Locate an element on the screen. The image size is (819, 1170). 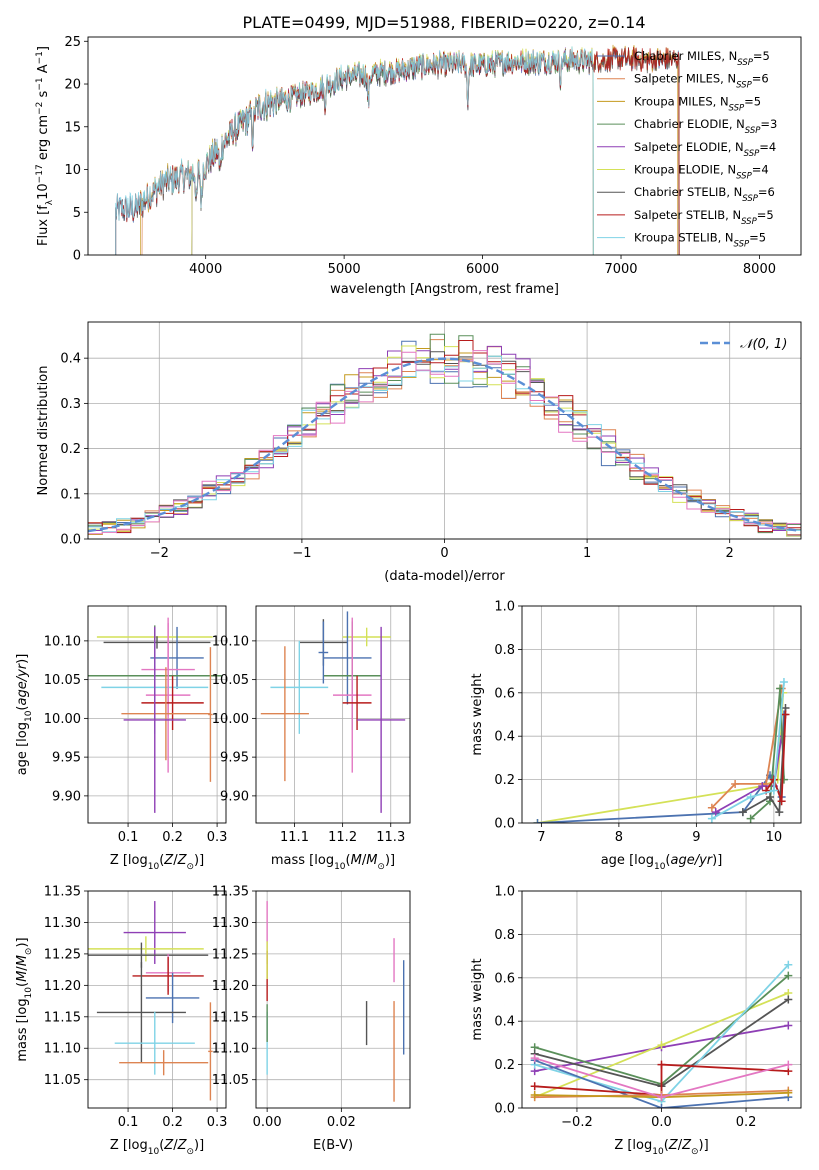
x-axis-label: mass [log10(M/M⊙)] is located at coordinates (333, 862).